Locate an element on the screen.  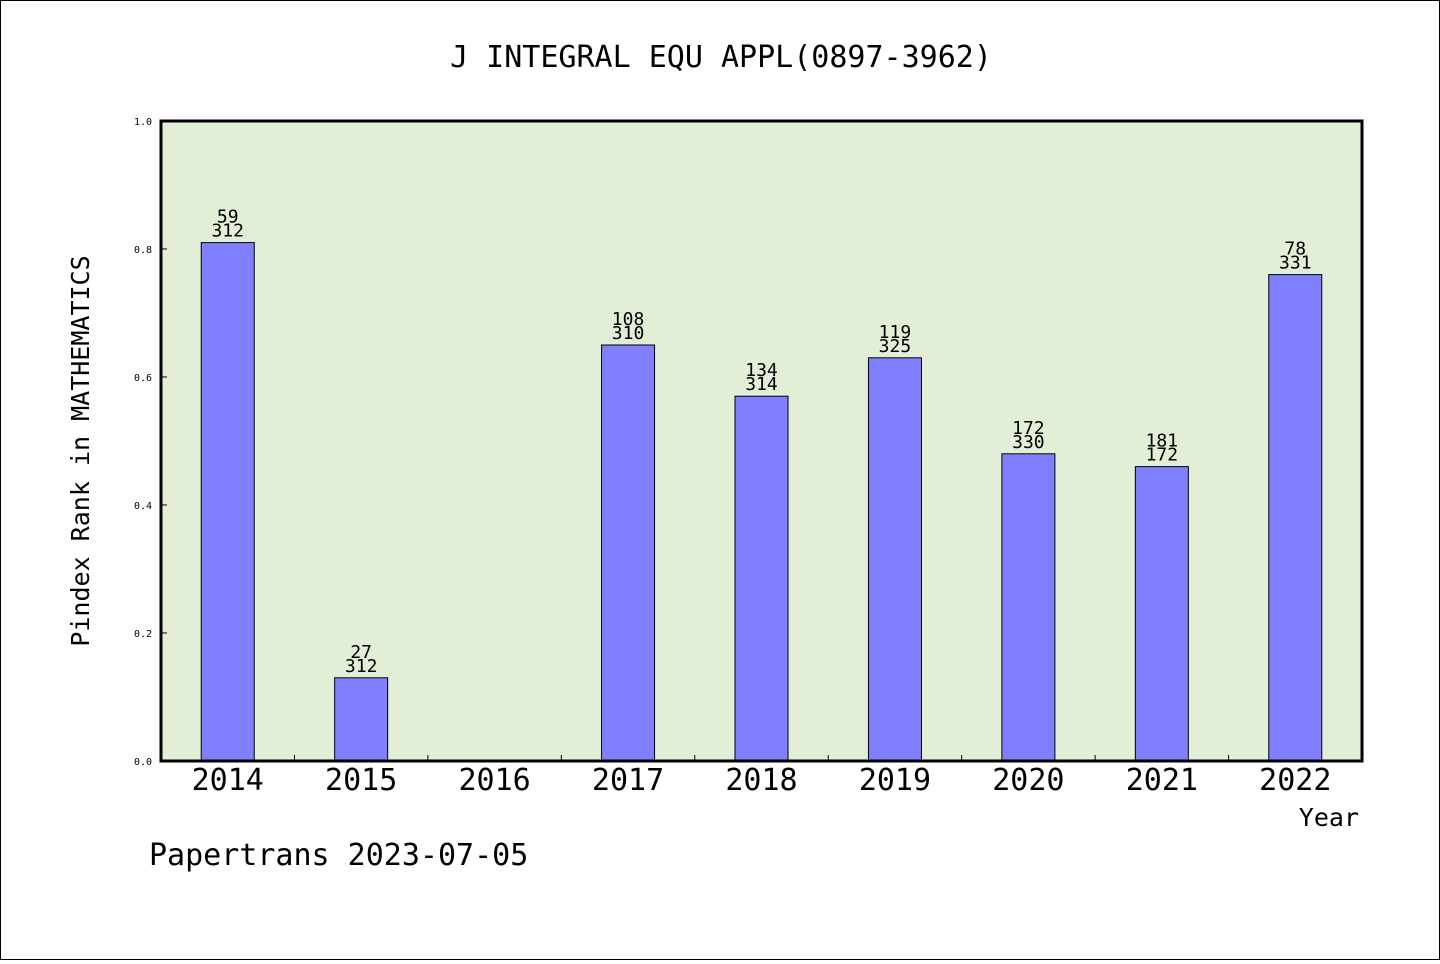
bar-2014 is located at coordinates (227, 502).